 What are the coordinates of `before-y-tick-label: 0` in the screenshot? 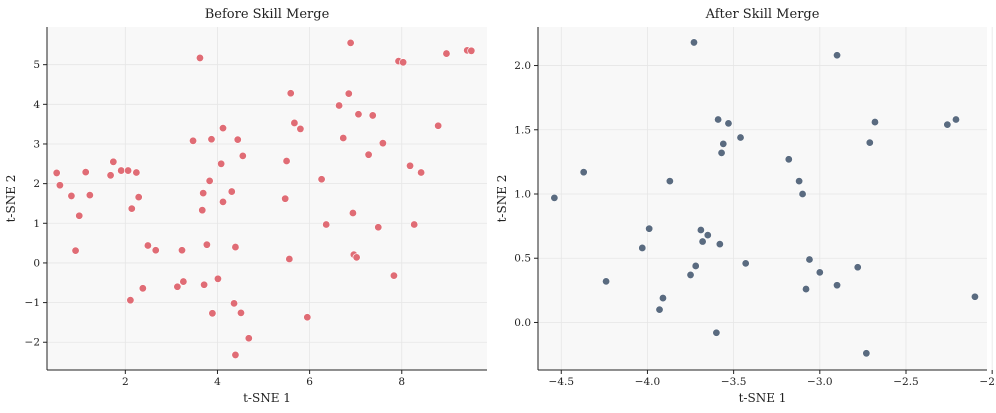 It's located at (36, 263).